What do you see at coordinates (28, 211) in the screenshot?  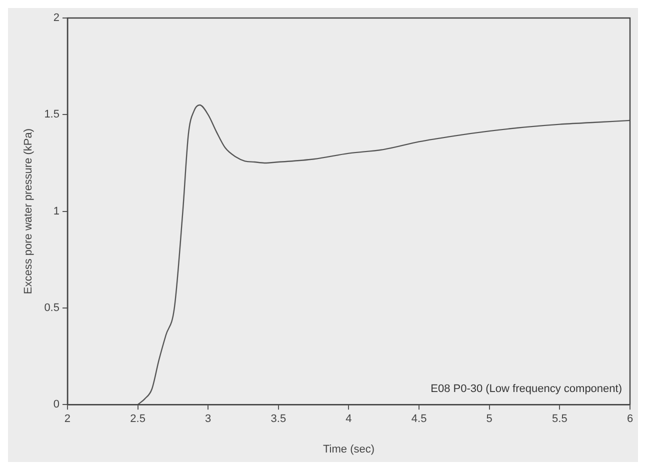 I see `y-axis-title: Excess pore water pressure (kPa)` at bounding box center [28, 211].